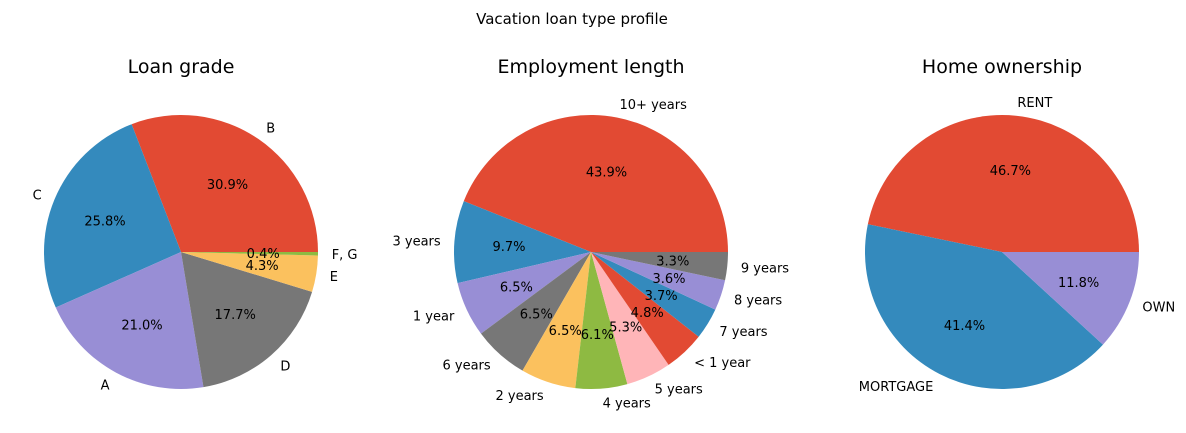 The width and height of the screenshot is (1186, 433). What do you see at coordinates (595, 183) in the screenshot?
I see `pie-slice-10-years` at bounding box center [595, 183].